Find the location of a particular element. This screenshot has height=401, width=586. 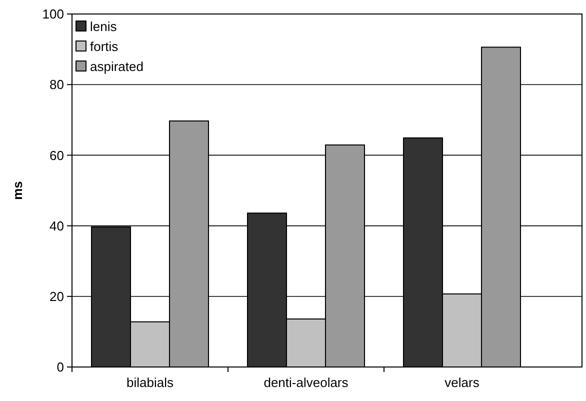

y-tick-label: 20 is located at coordinates (57, 296).